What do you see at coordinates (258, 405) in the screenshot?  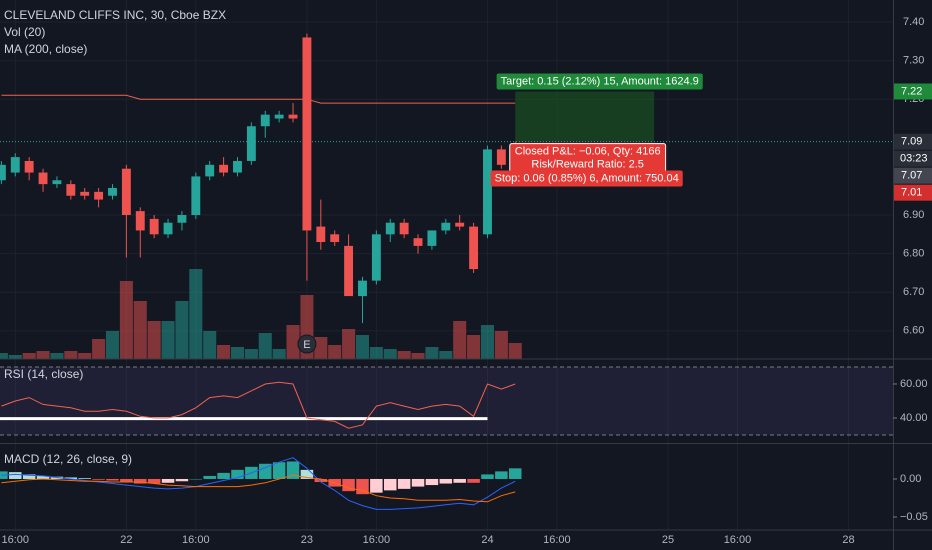 I see `rsi-line` at bounding box center [258, 405].